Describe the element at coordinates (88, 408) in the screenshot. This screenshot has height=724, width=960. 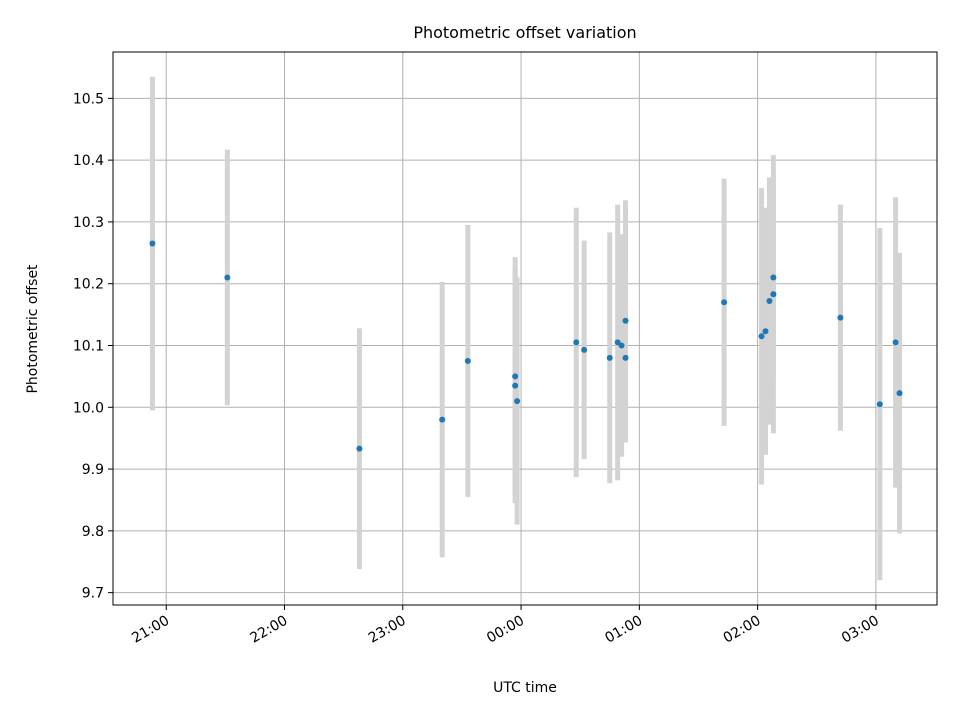
I see `y-tick-label: 10.0` at that location.